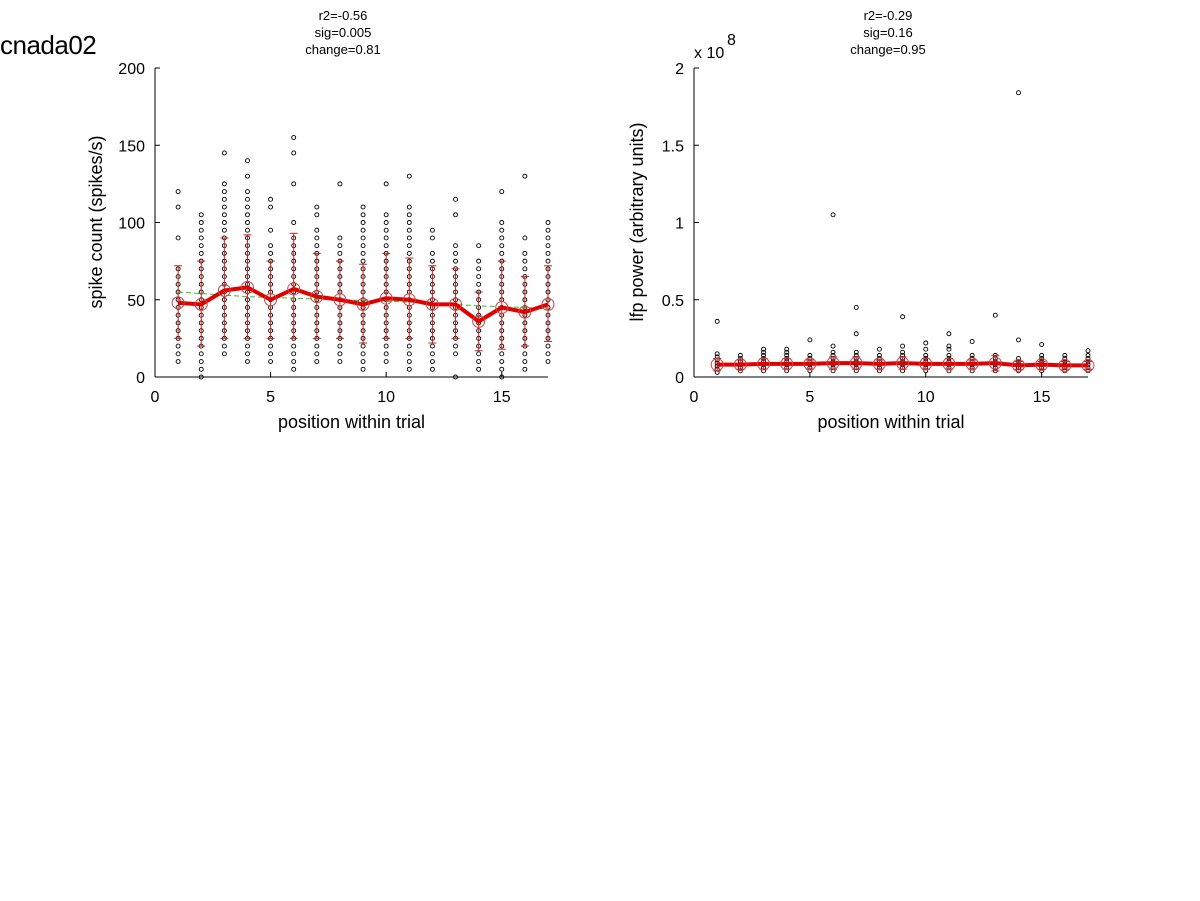 This screenshot has height=901, width=1200. What do you see at coordinates (694, 397) in the screenshot?
I see `x-tick-label: 0` at bounding box center [694, 397].